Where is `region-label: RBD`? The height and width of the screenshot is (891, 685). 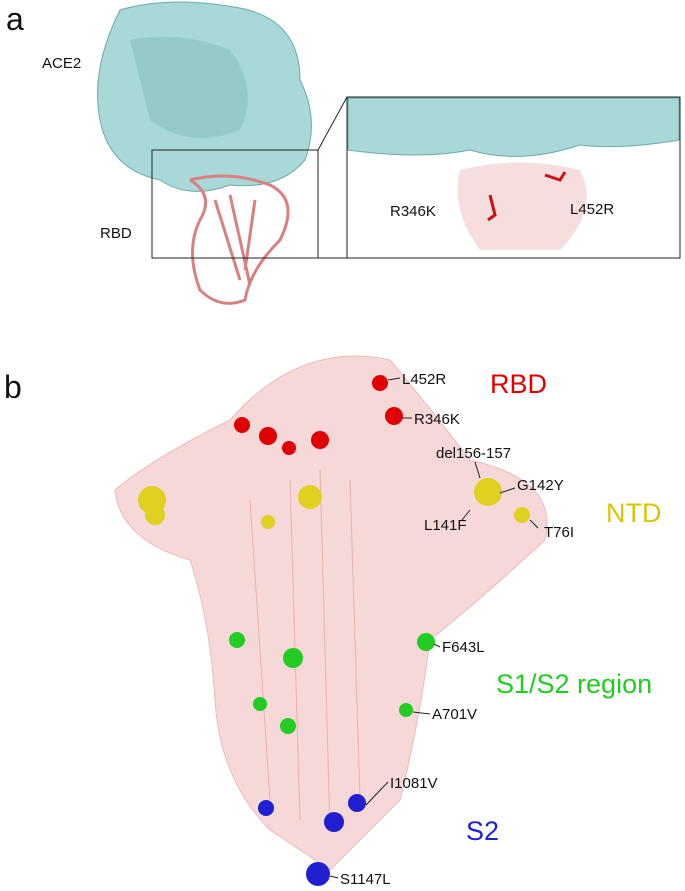 region-label: RBD is located at coordinates (518, 384).